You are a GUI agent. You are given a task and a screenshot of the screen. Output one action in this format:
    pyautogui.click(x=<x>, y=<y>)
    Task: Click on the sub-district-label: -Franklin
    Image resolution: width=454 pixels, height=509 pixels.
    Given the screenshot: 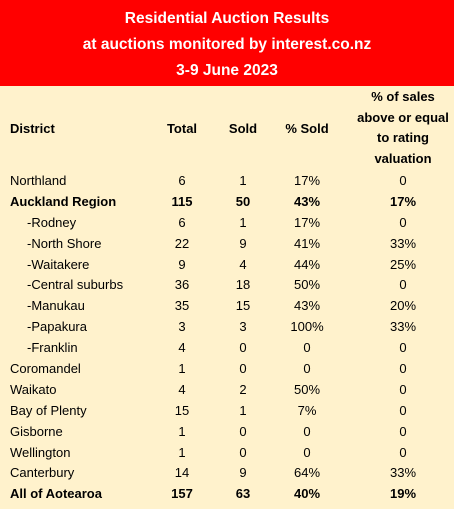 What is the action you would take?
    pyautogui.click(x=52, y=348)
    